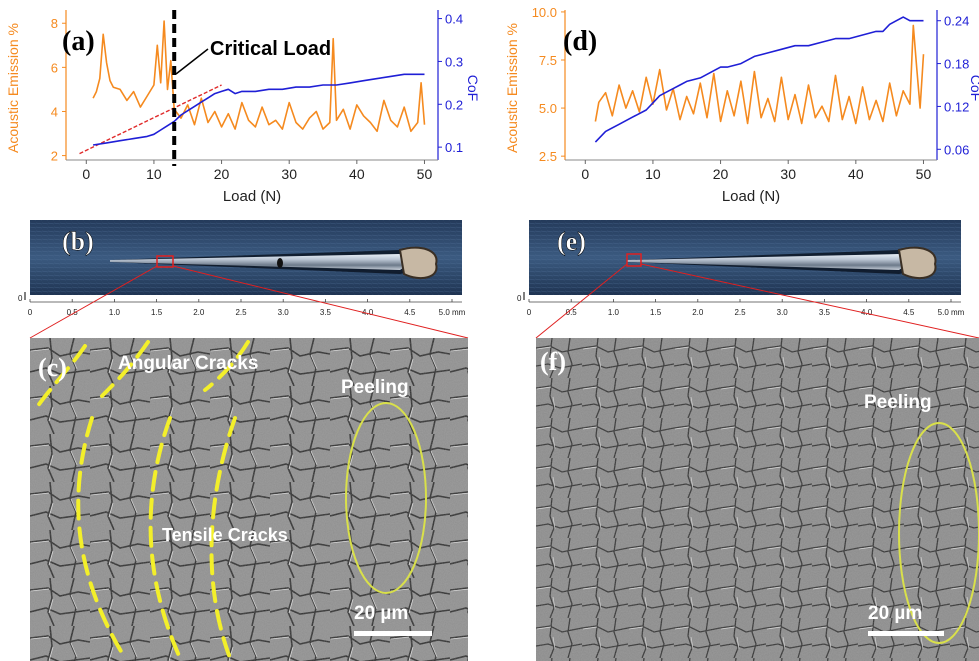  Describe the element at coordinates (756, 171) in the screenshot. I see `chart-d-x-ticks: 0 10 20 30 40 50` at that location.